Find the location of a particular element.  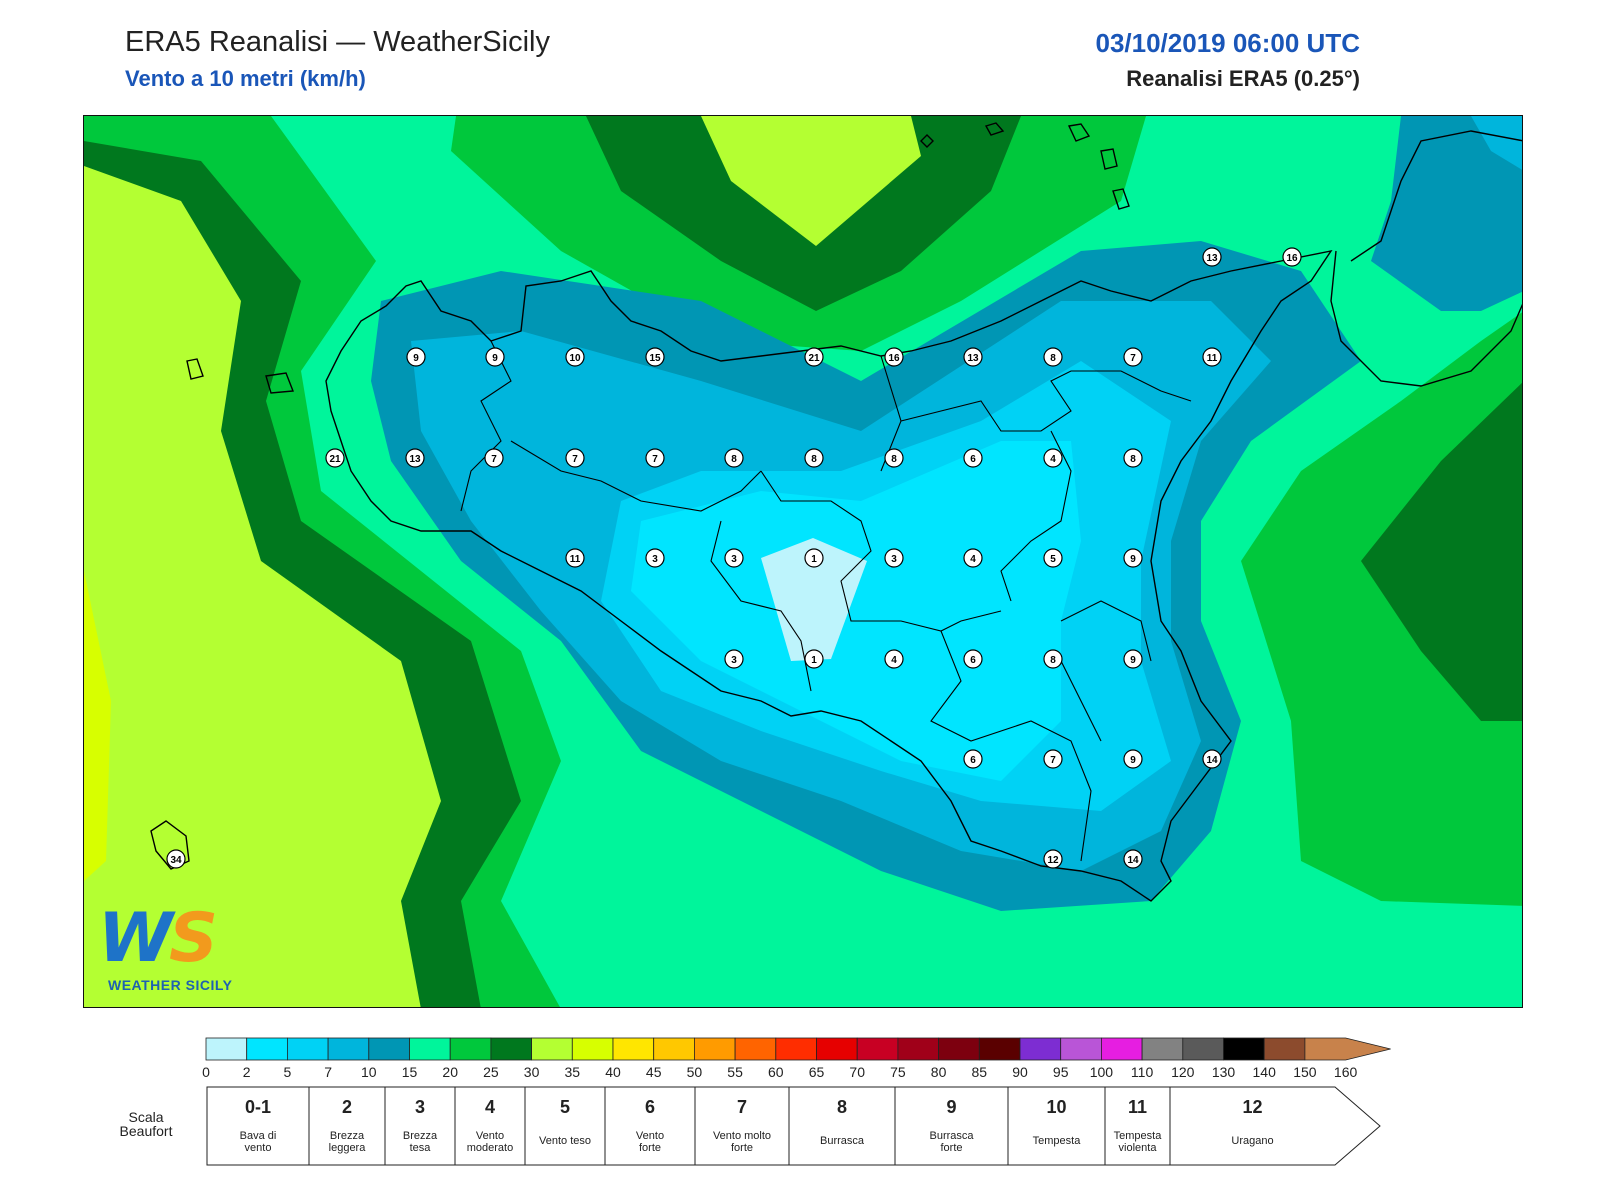

station-value: 11 is located at coordinates (1212, 358).